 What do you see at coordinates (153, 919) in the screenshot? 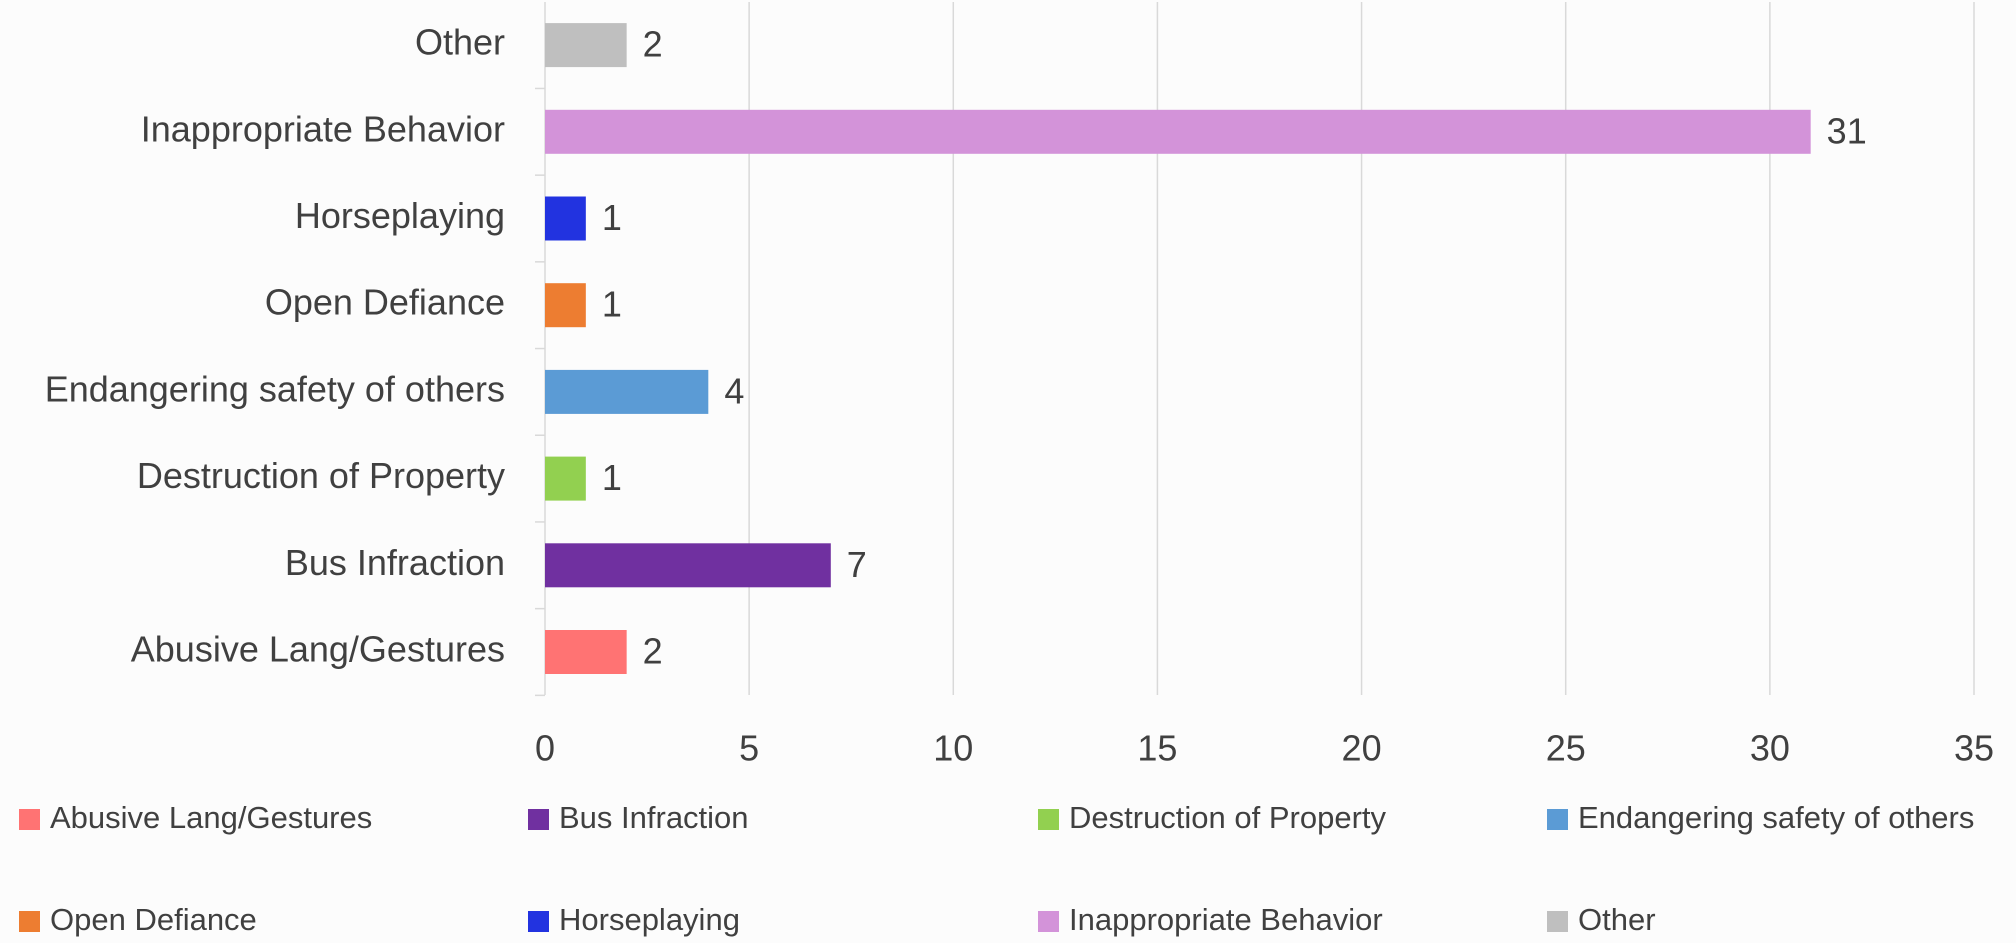
I see `legend-label: Open Defiance` at bounding box center [153, 919].